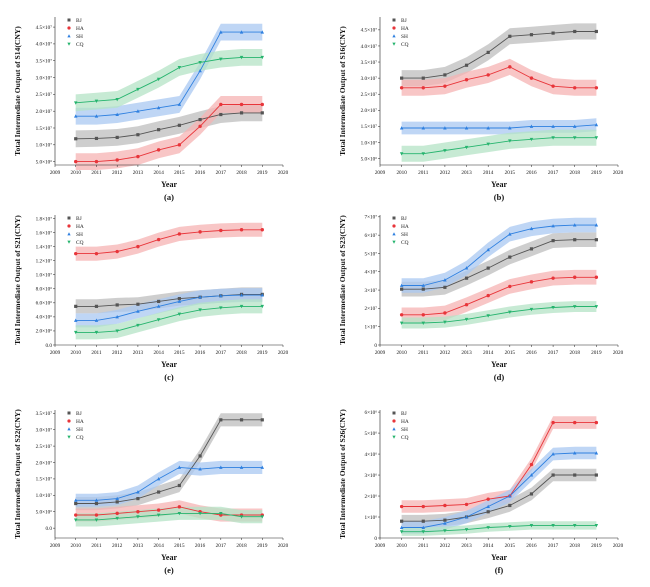 The image size is (650, 587). I want to click on y-tick-label: 4×10⁷, so click(370, 273).